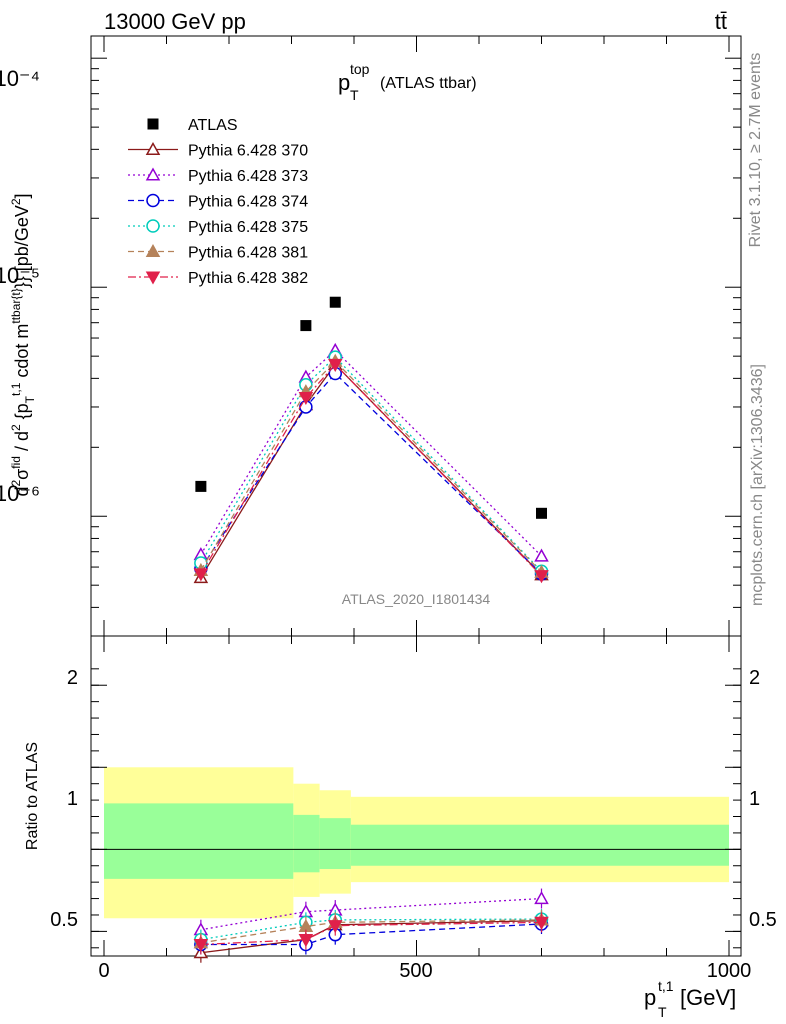 The width and height of the screenshot is (786, 1024). I want to click on legend-label: Pythia 6.428 382, so click(248, 278).